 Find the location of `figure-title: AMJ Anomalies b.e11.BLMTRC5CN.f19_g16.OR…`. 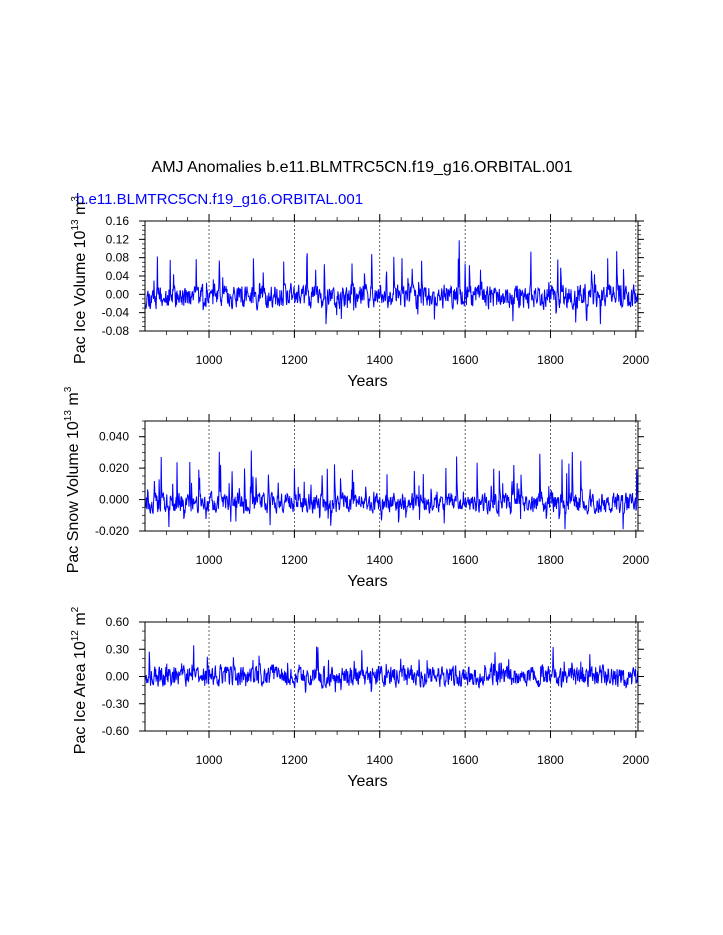

figure-title: AMJ Anomalies b.e11.BLMTRC5CN.f19_g16.OR… is located at coordinates (362, 167).